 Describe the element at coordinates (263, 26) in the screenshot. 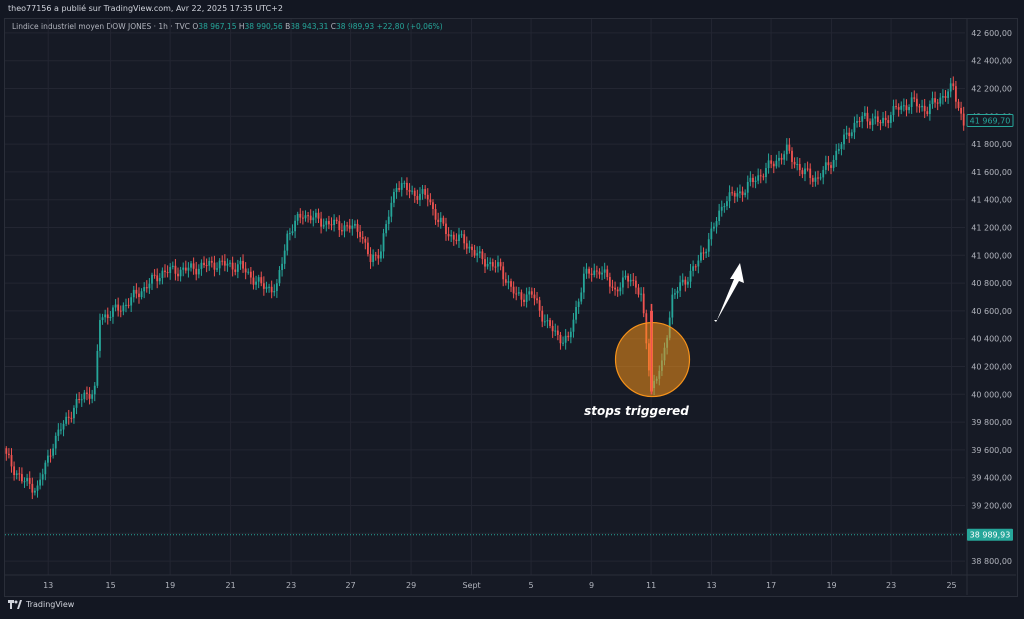

I see `high-value: 38 990,56` at that location.